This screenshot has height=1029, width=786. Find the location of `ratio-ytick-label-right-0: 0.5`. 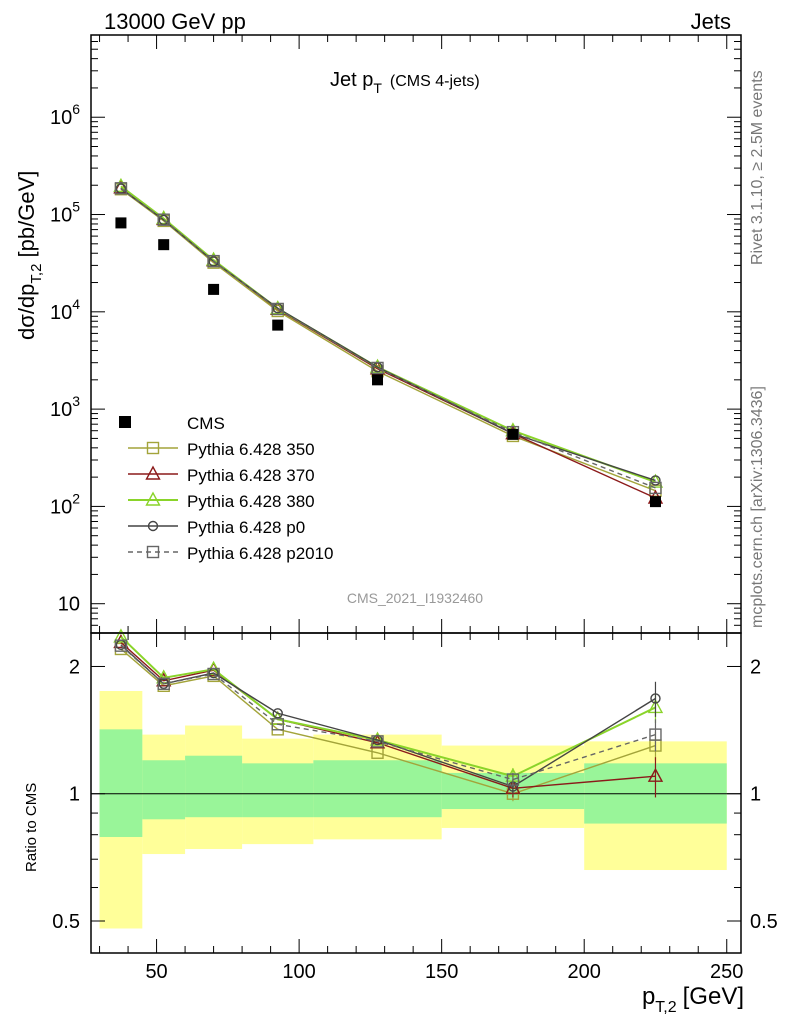

ratio-ytick-label-right-0: 0.5 is located at coordinates (764, 922).